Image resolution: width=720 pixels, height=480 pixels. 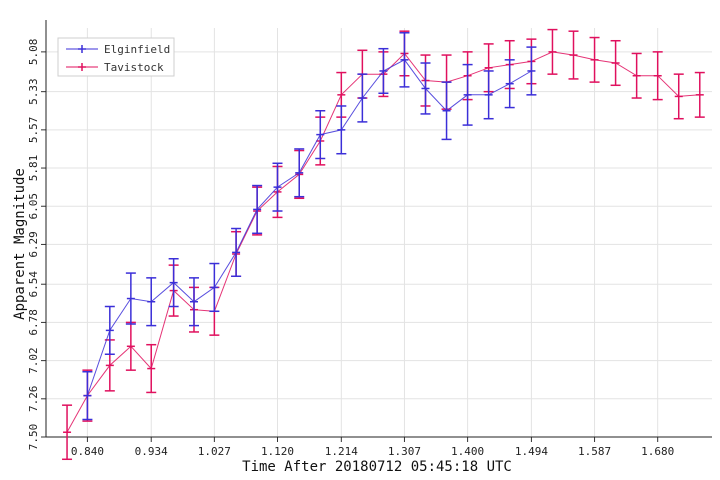 I want to click on y-tick-label: 6.29, so click(x=33, y=244).